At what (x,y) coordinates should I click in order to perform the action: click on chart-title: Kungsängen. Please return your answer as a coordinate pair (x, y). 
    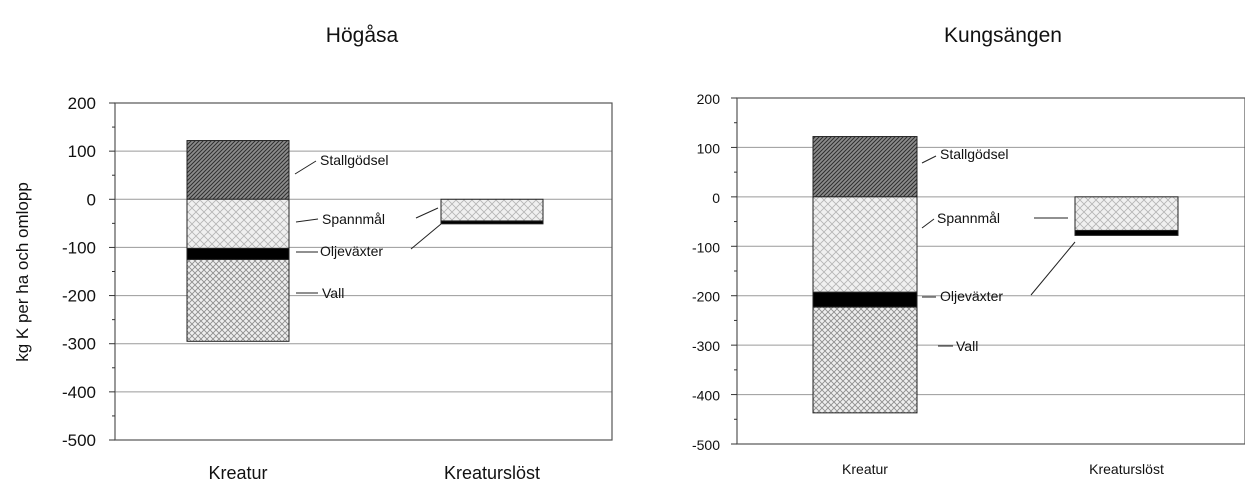
    Looking at the image, I should click on (1003, 35).